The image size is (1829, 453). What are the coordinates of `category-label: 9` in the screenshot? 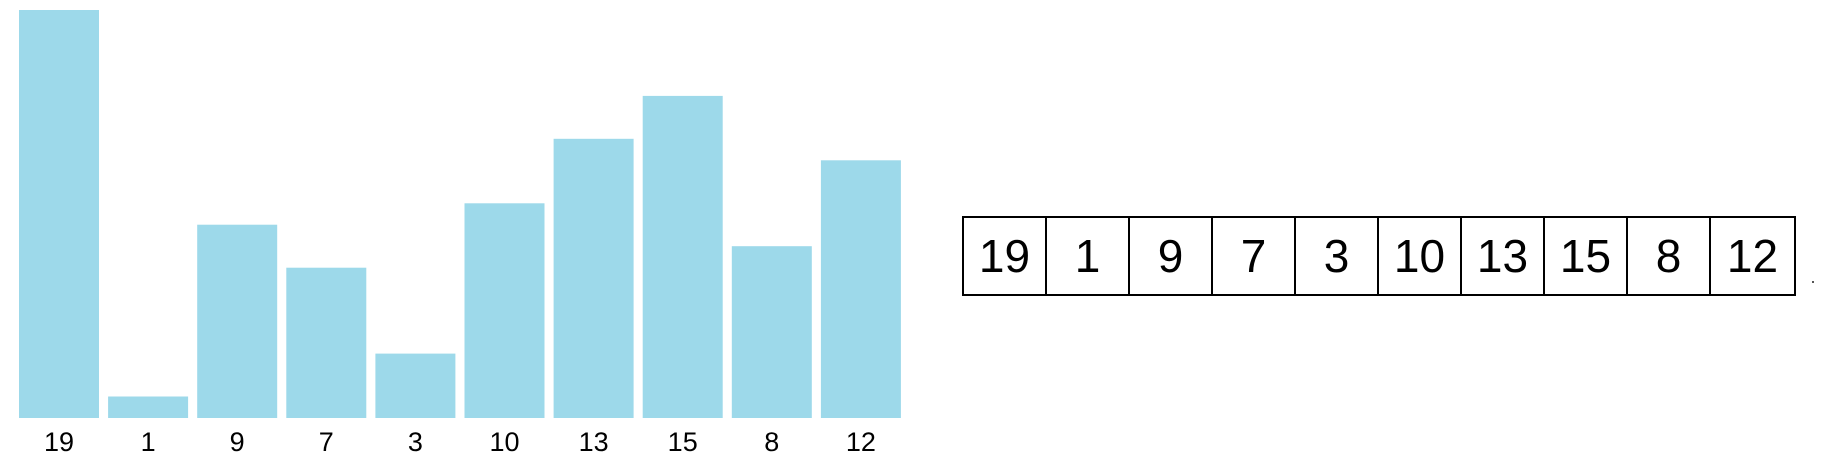 It's located at (237, 440).